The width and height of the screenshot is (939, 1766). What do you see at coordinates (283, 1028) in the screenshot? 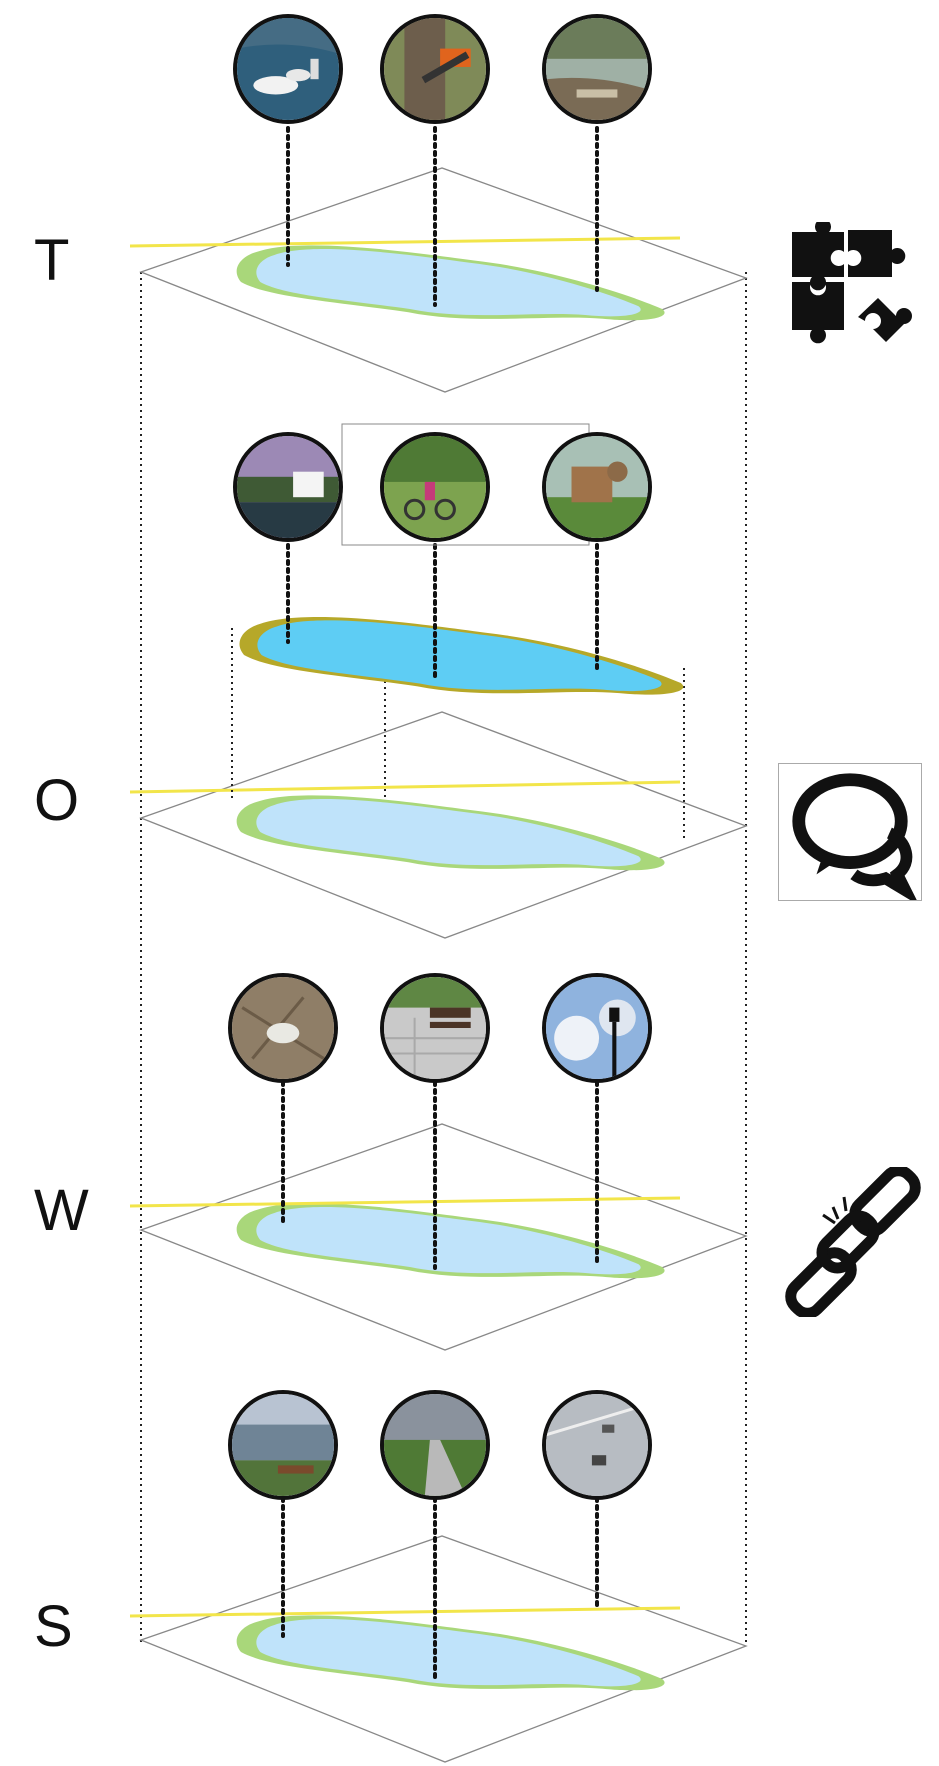
I see `dead-bird-on-ground-photo` at bounding box center [283, 1028].